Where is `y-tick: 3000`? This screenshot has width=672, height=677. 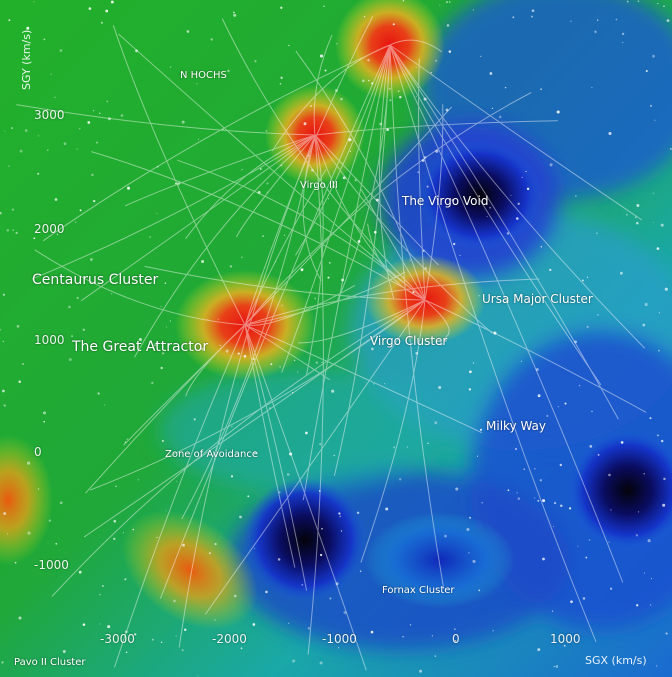
y-tick: 3000 is located at coordinates (49, 115).